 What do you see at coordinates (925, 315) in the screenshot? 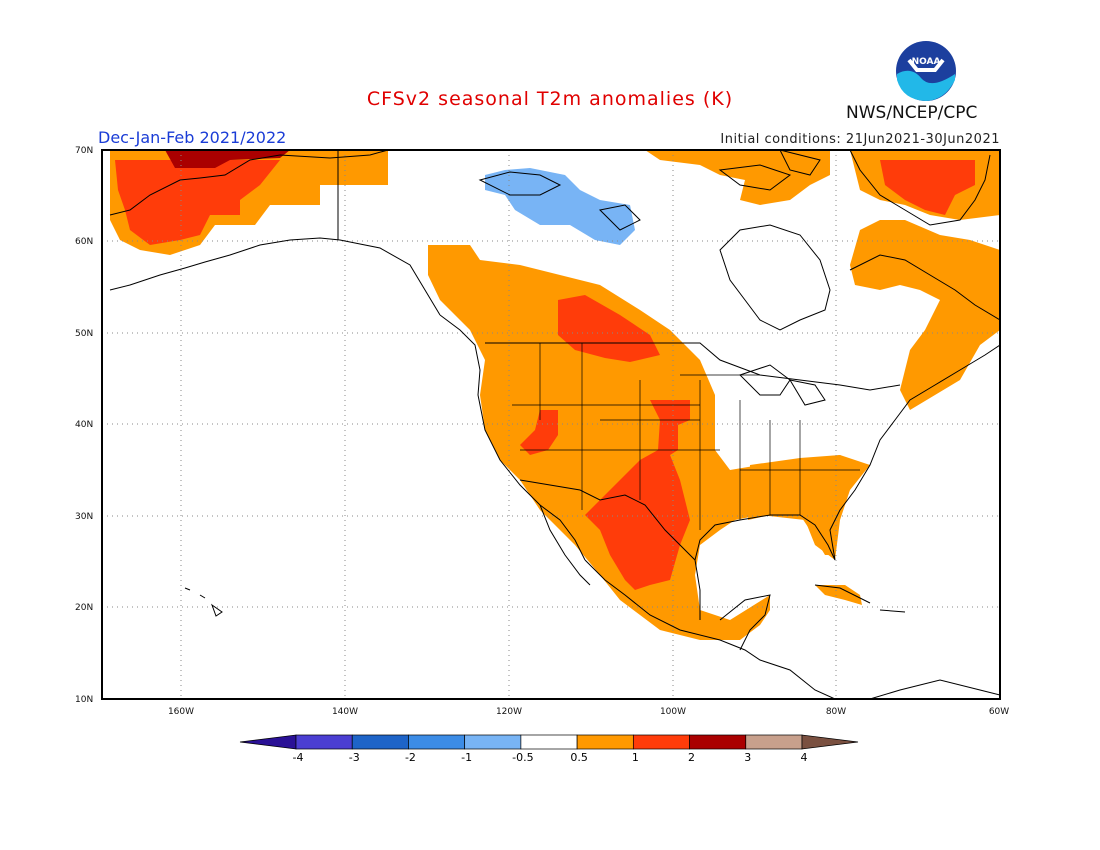
I see `anomaly-region-eastern-canada` at bounding box center [925, 315].